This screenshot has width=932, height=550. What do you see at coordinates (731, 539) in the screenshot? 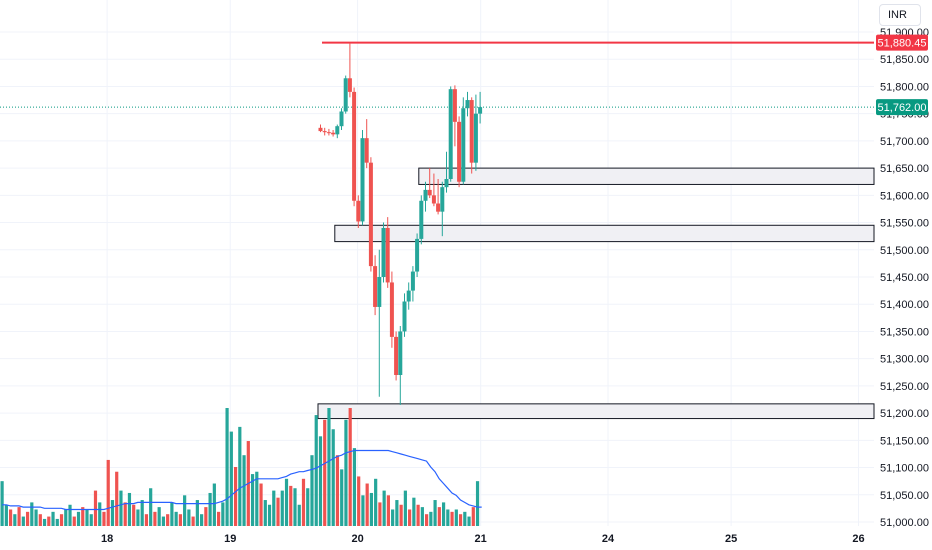
I see `date-tick-label: 25` at bounding box center [731, 539].